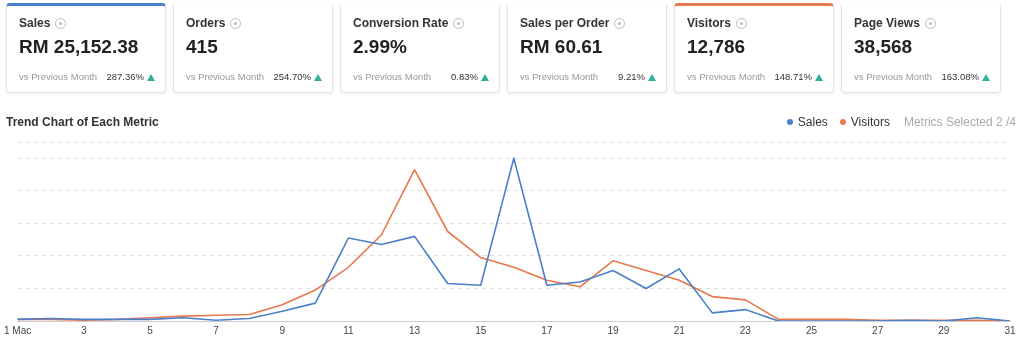  I want to click on text: Conversion Rate, so click(401, 23).